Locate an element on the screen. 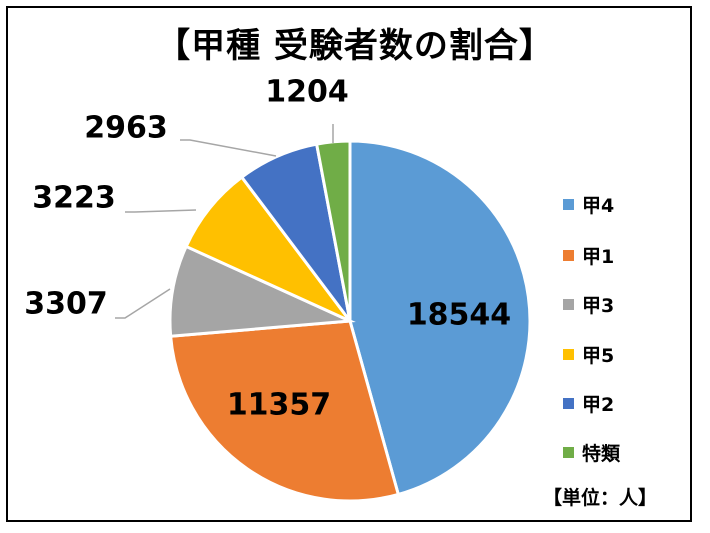  legend-label: 甲4 is located at coordinates (598, 205).